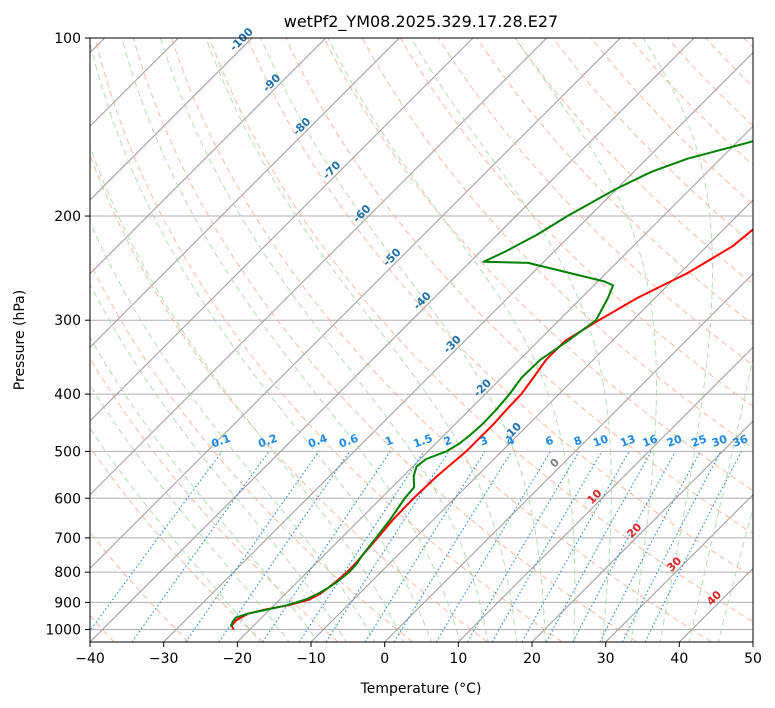 The image size is (775, 708). Describe the element at coordinates (389, 441) in the screenshot. I see `mixing-ratio-label: 1` at that location.